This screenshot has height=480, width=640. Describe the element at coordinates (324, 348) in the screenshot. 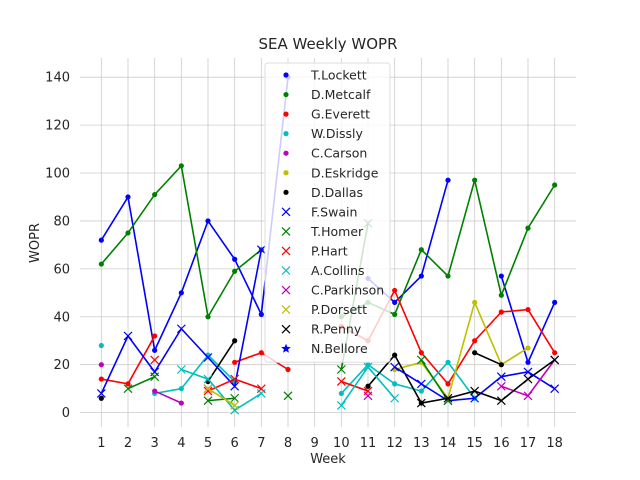

I see `legend-item-n-bellore: N.Bellore` at that location.